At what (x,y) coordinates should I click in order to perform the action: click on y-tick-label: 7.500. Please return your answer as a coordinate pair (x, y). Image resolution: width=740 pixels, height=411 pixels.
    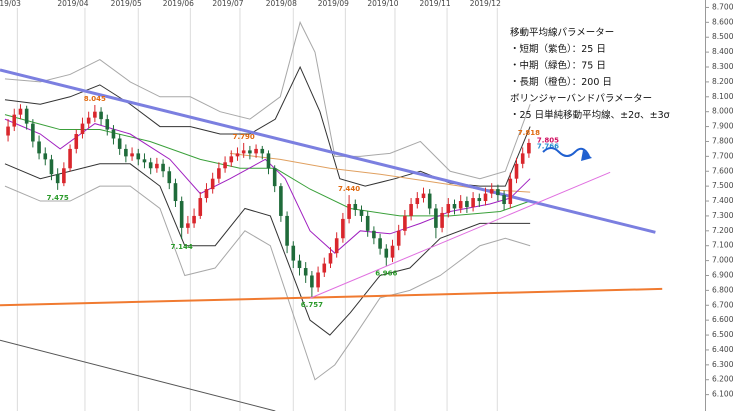
    Looking at the image, I should click on (723, 185).